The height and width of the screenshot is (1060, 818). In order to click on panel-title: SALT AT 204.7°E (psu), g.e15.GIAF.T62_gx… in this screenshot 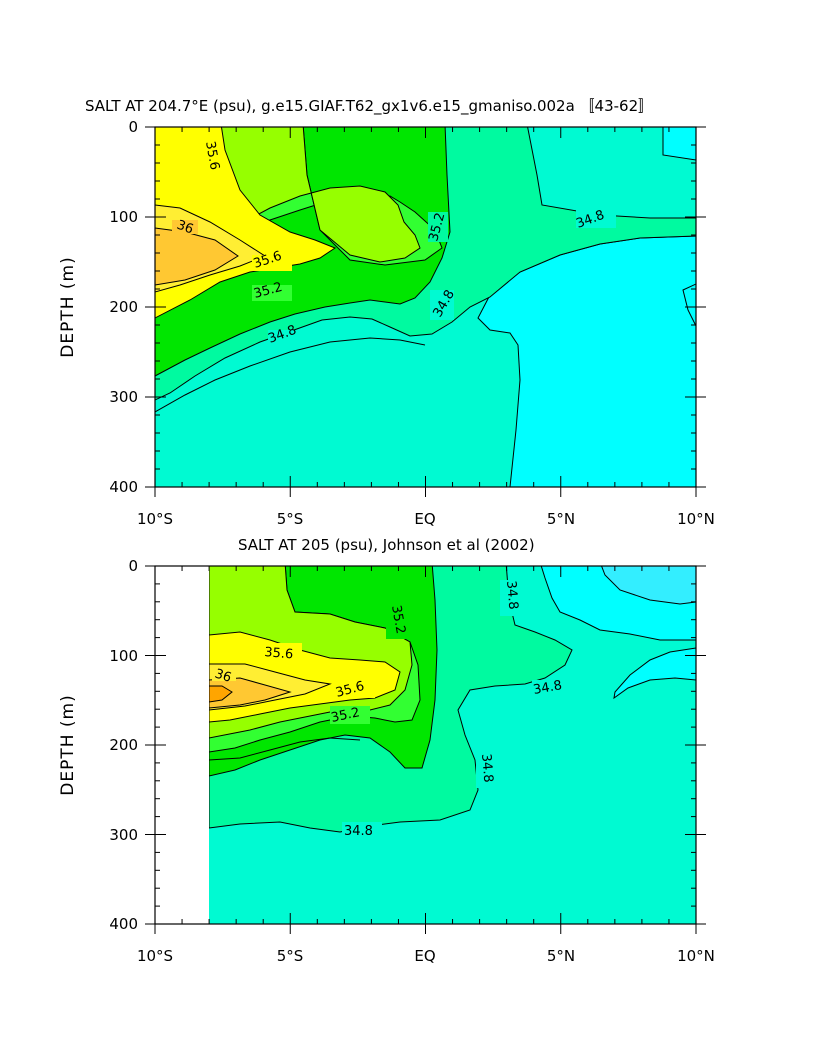, I will do `click(369, 106)`.